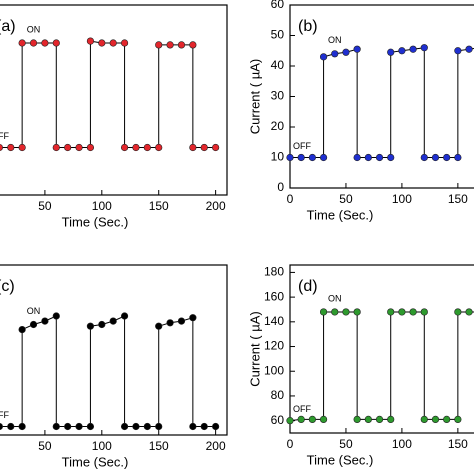  I want to click on x-tick-label: 0, so click(290, 444).